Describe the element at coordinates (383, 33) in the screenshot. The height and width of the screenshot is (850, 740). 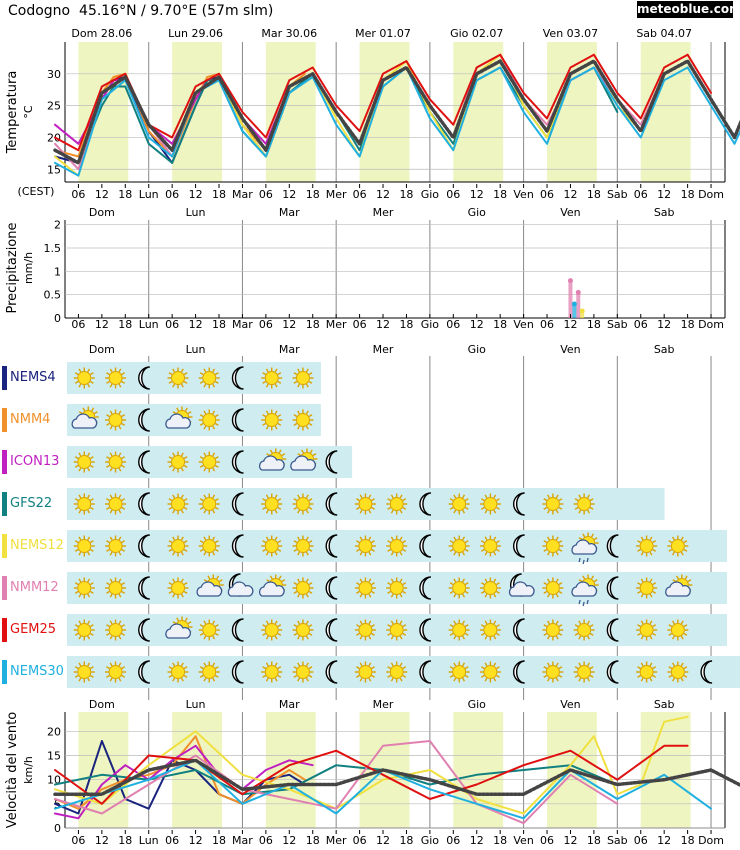
I see `day-header-label: Mer 01.07` at that location.